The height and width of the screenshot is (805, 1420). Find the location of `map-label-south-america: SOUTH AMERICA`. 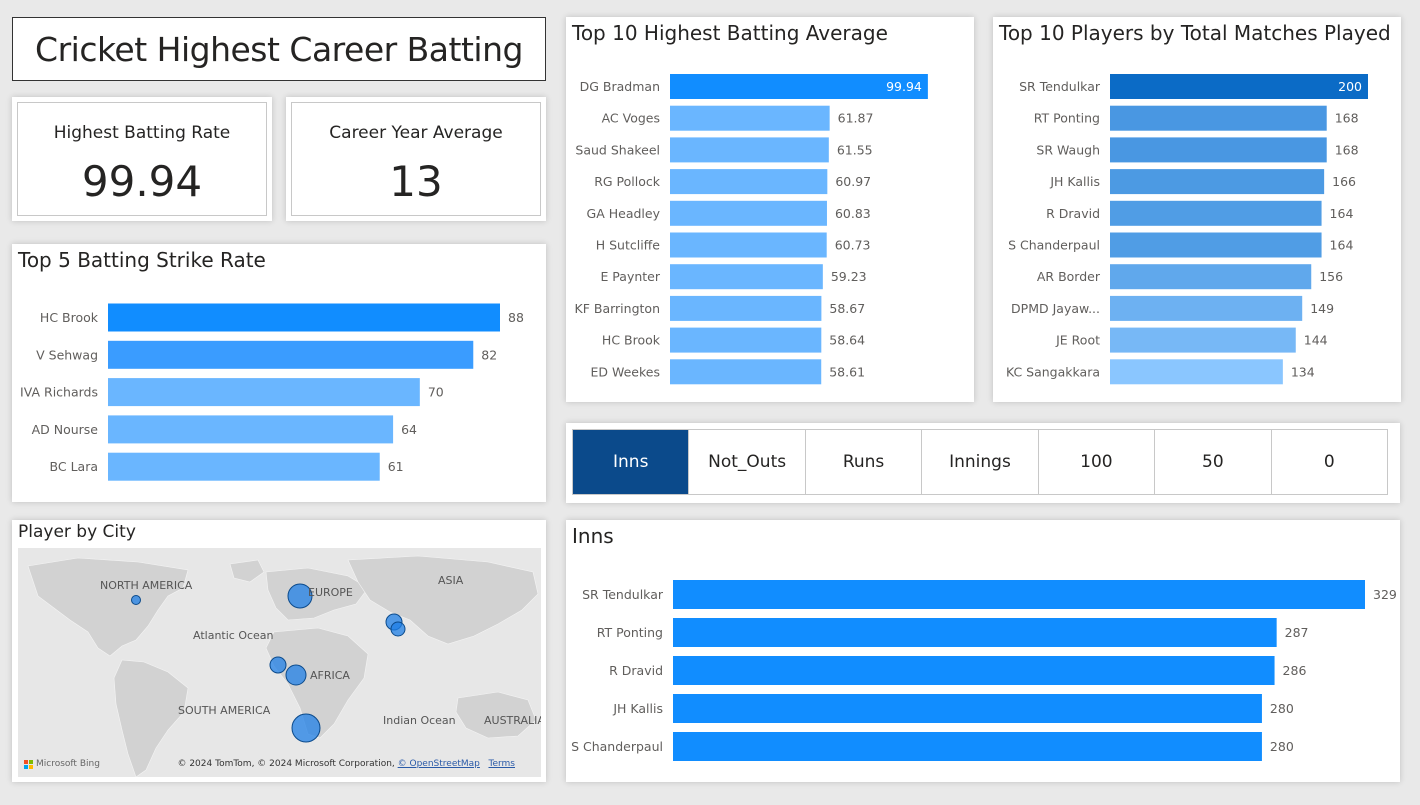

map-label-south-america: SOUTH AMERICA is located at coordinates (224, 710).